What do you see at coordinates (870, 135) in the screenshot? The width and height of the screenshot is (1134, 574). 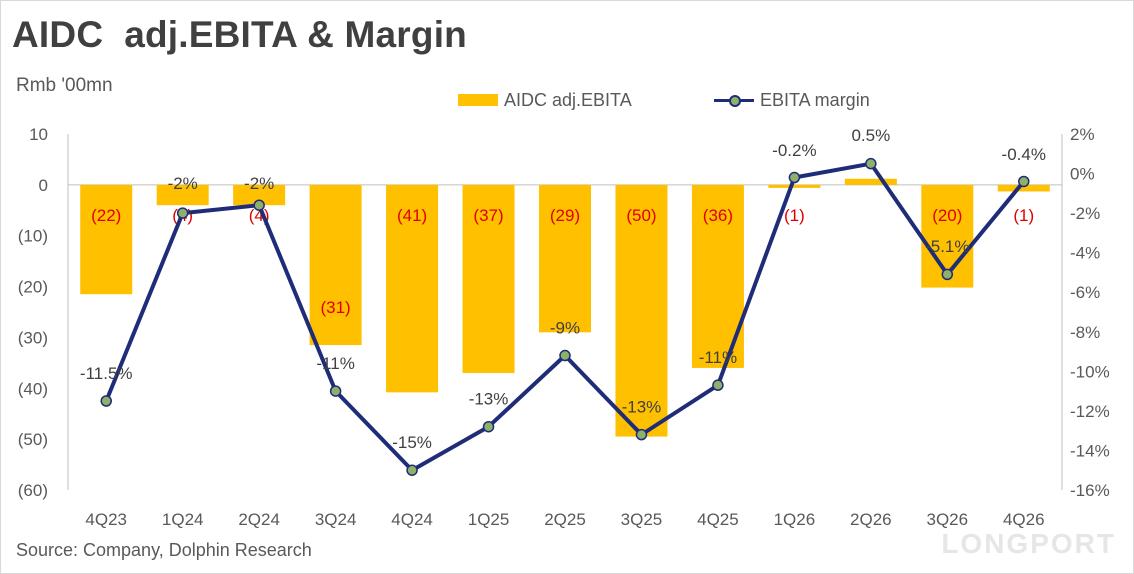 I see `margin-data-label: 0.5%` at bounding box center [870, 135].